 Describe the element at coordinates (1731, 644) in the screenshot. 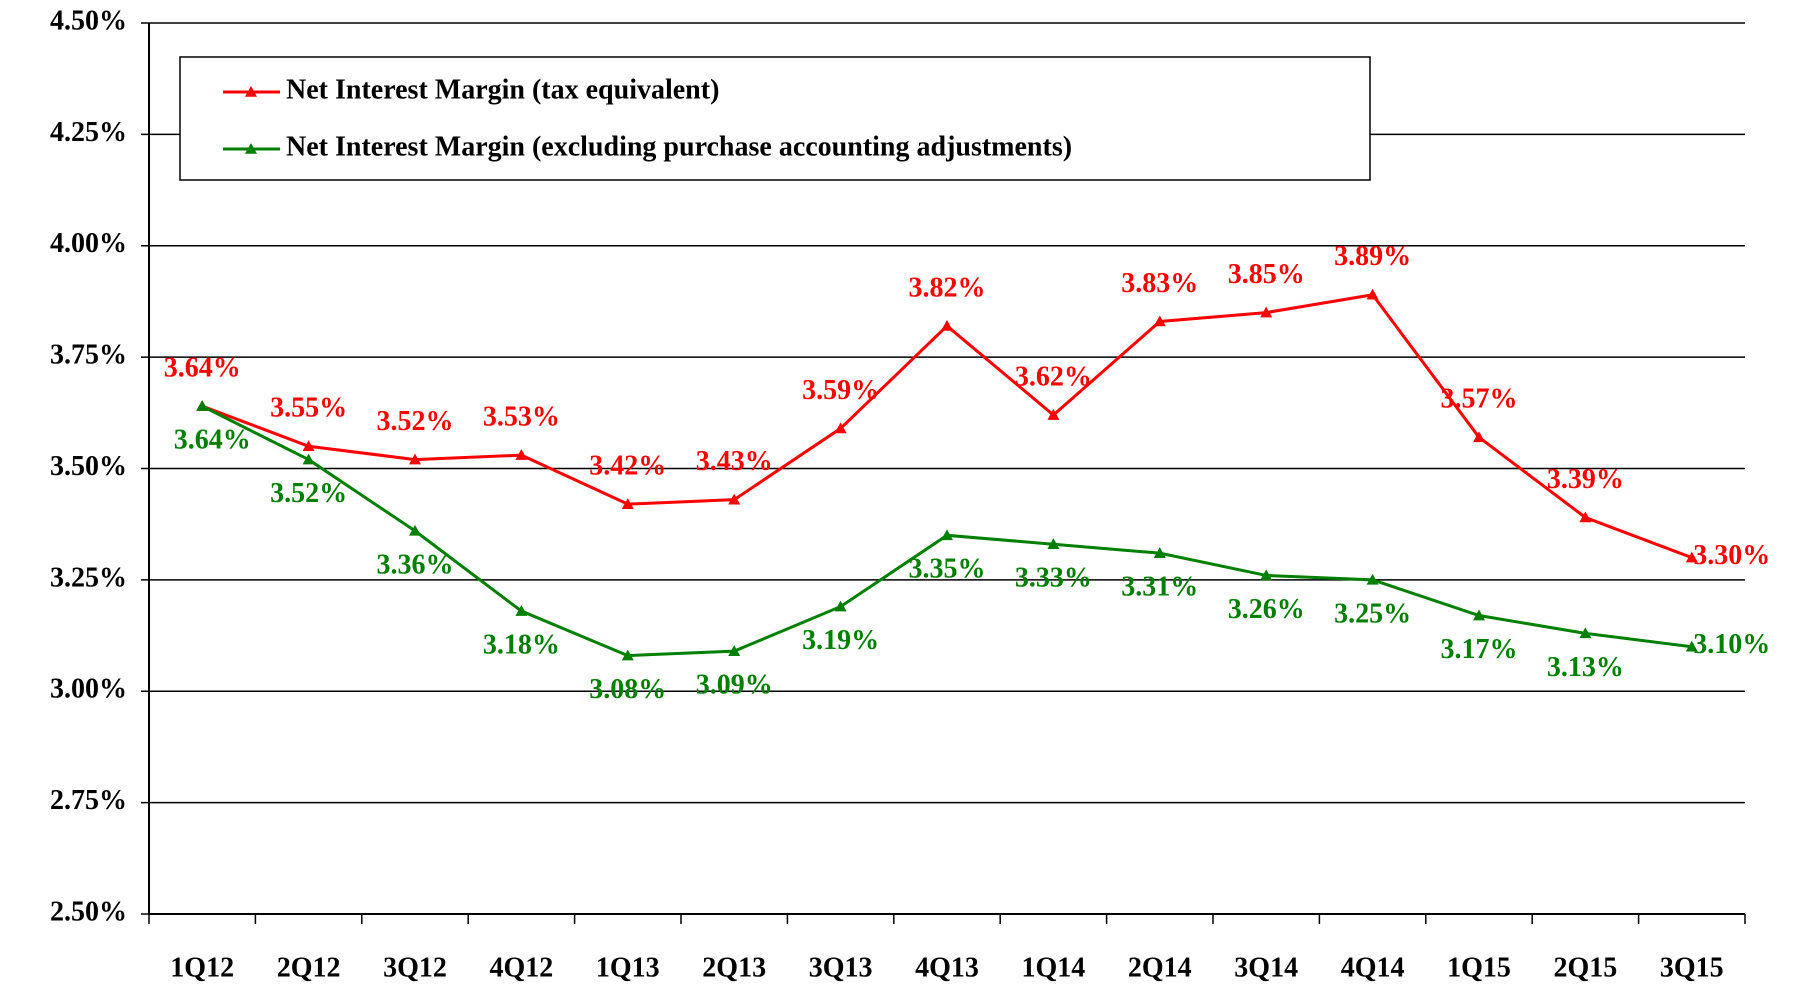

I see `data-label: 3.10%` at that location.